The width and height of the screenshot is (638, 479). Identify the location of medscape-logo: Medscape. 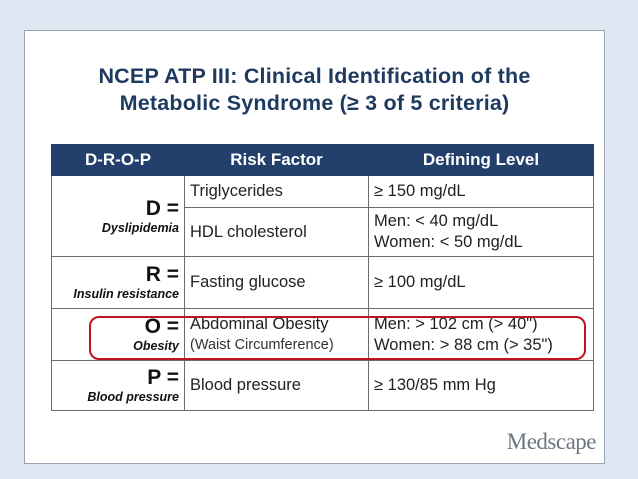
(551, 441).